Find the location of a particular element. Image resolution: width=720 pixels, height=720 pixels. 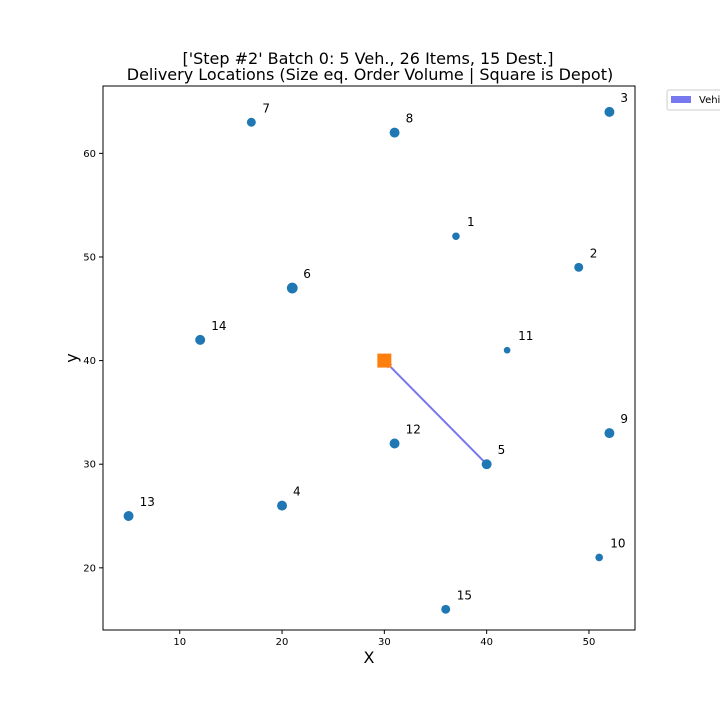

y-tick-label: 40 is located at coordinates (89, 361).